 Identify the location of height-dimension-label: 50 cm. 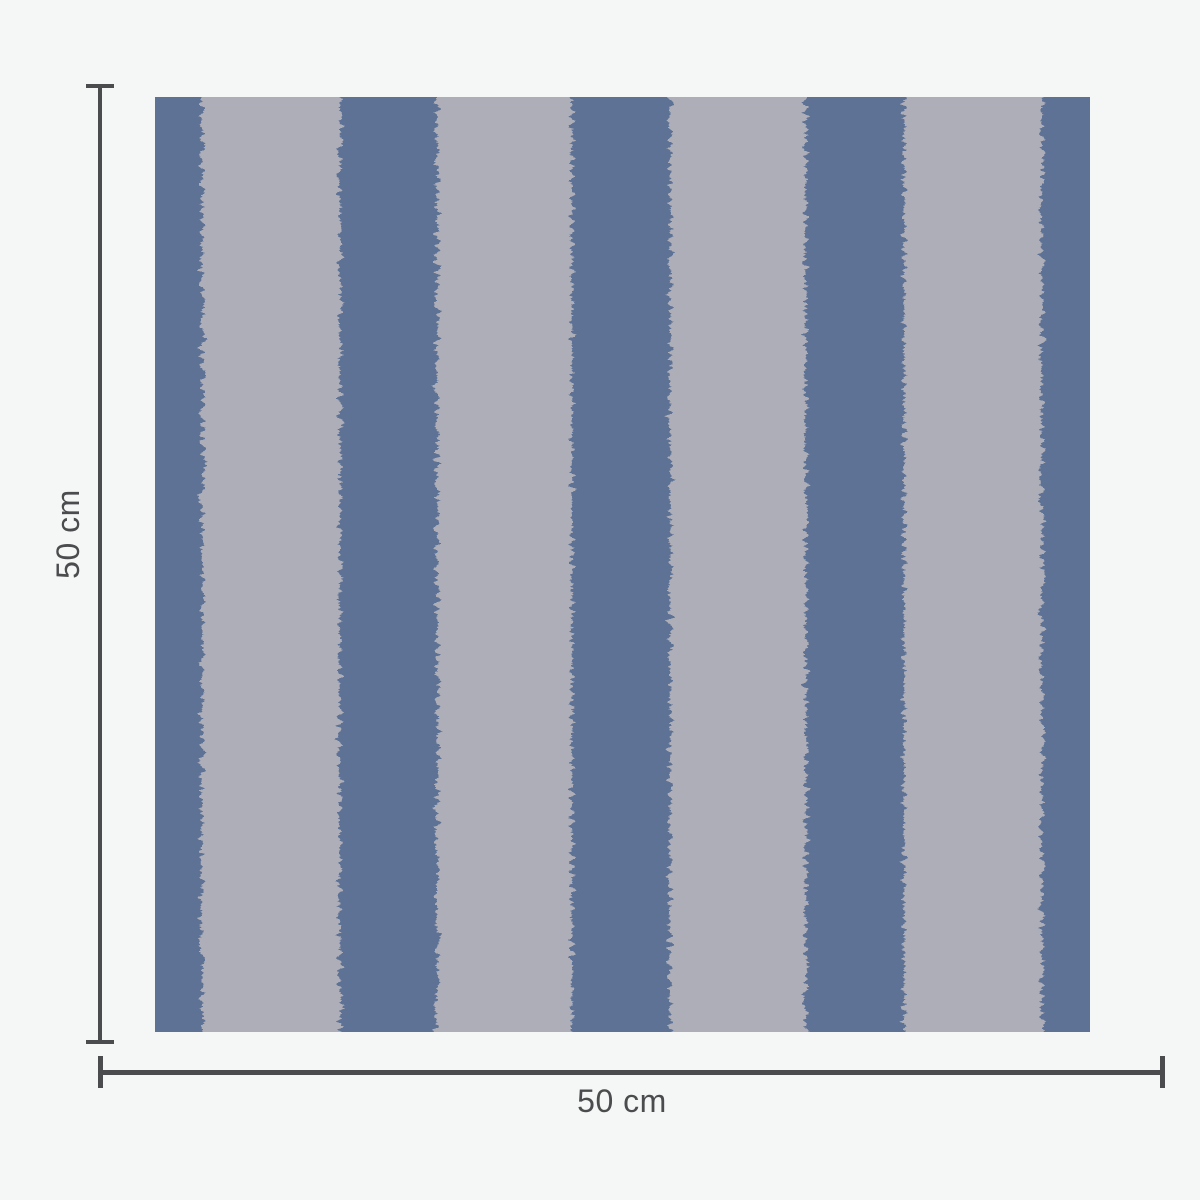
(68, 534).